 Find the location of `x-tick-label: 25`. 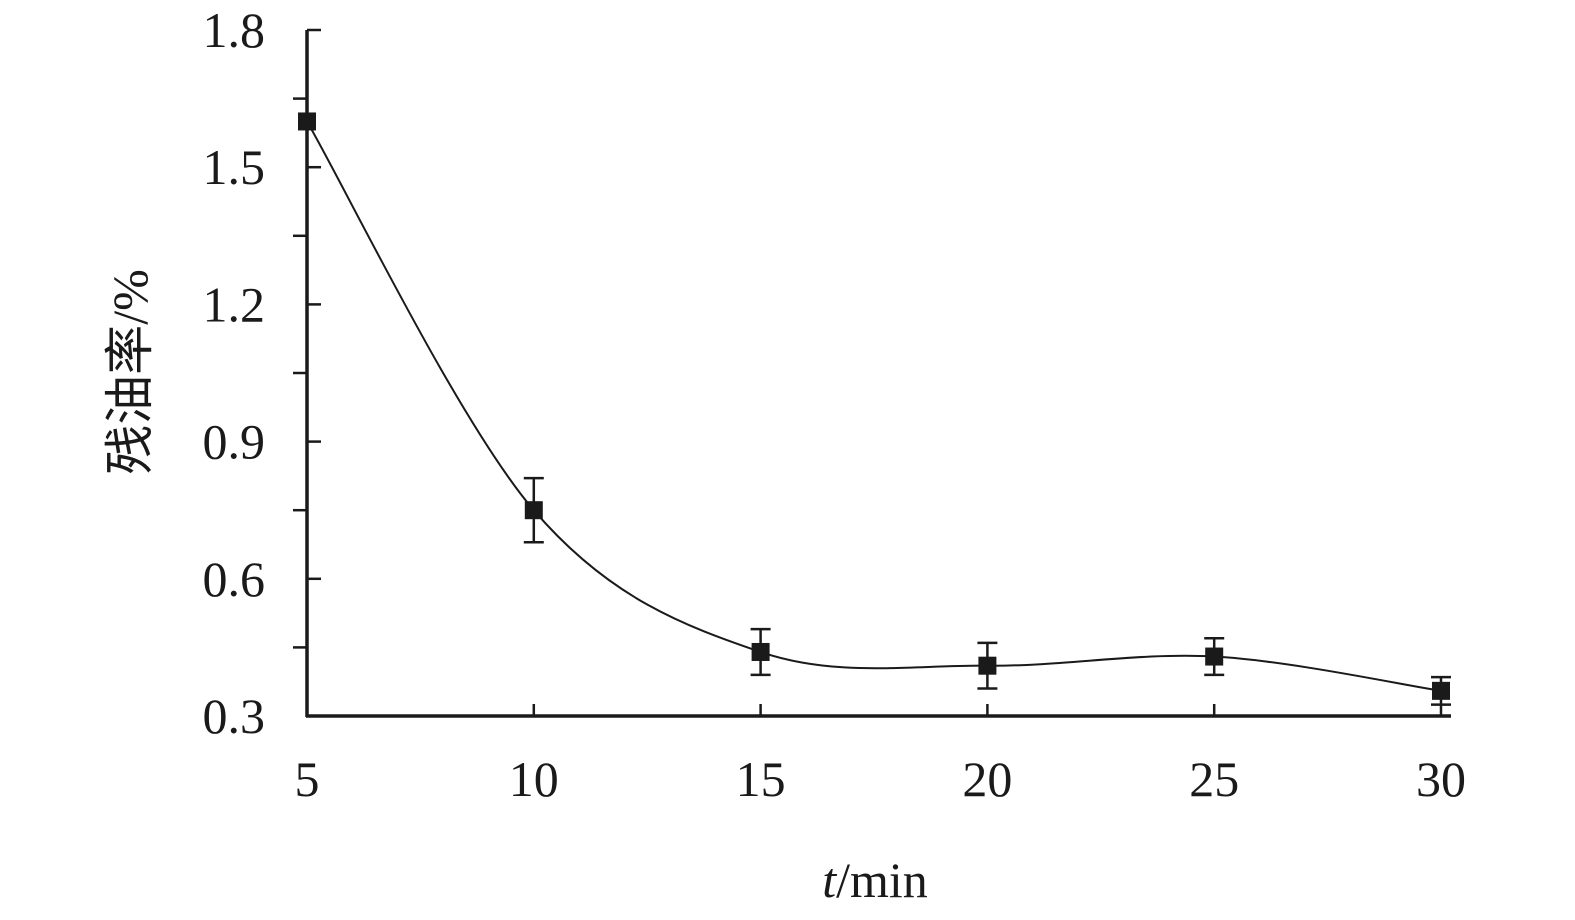

x-tick-label: 25 is located at coordinates (1214, 779).